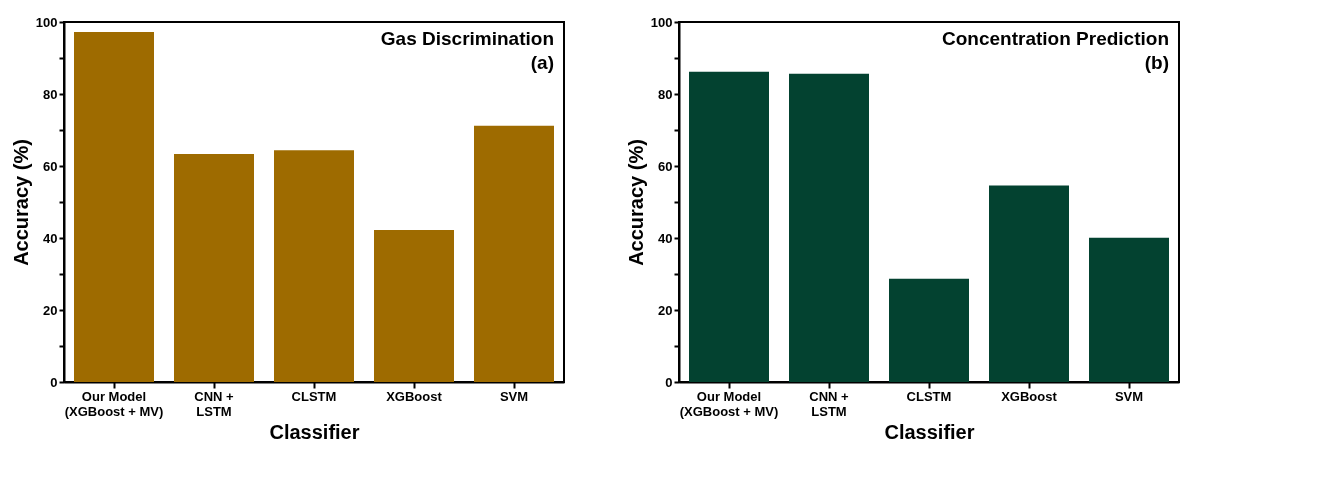 The image size is (1335, 484). What do you see at coordinates (1055, 38) in the screenshot?
I see `chart-title: Concentration Prediction` at bounding box center [1055, 38].